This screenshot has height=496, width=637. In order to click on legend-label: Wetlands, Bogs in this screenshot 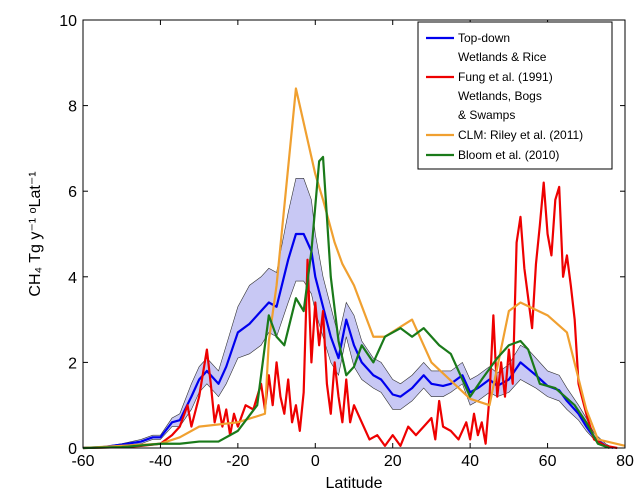, I will do `click(500, 96)`.